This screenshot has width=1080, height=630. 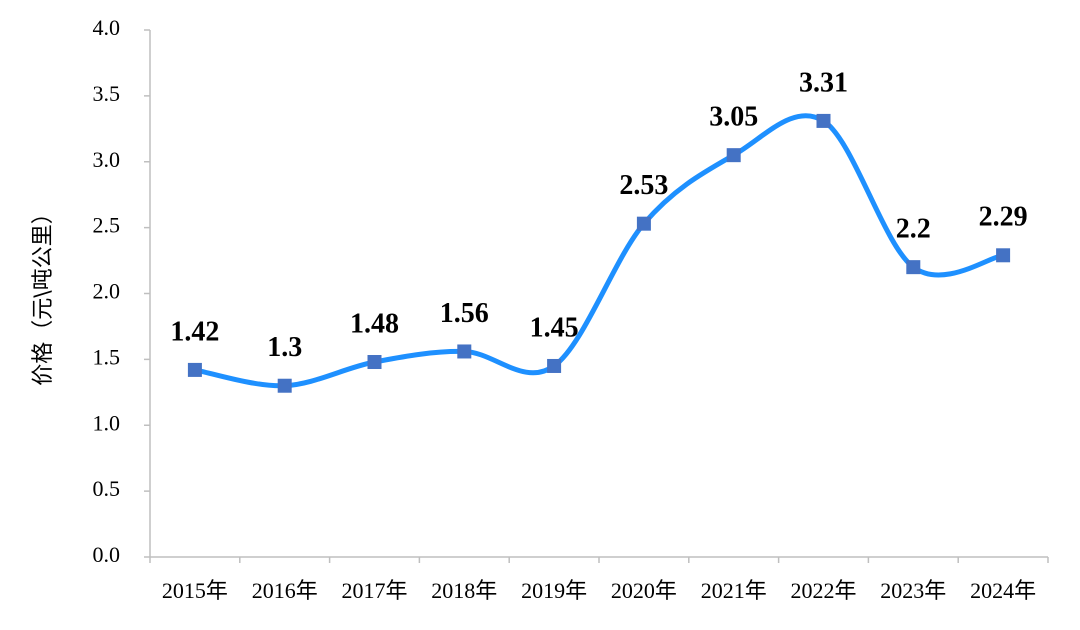 What do you see at coordinates (107, 225) in the screenshot?
I see `y-tick-label: 2.5` at bounding box center [107, 225].